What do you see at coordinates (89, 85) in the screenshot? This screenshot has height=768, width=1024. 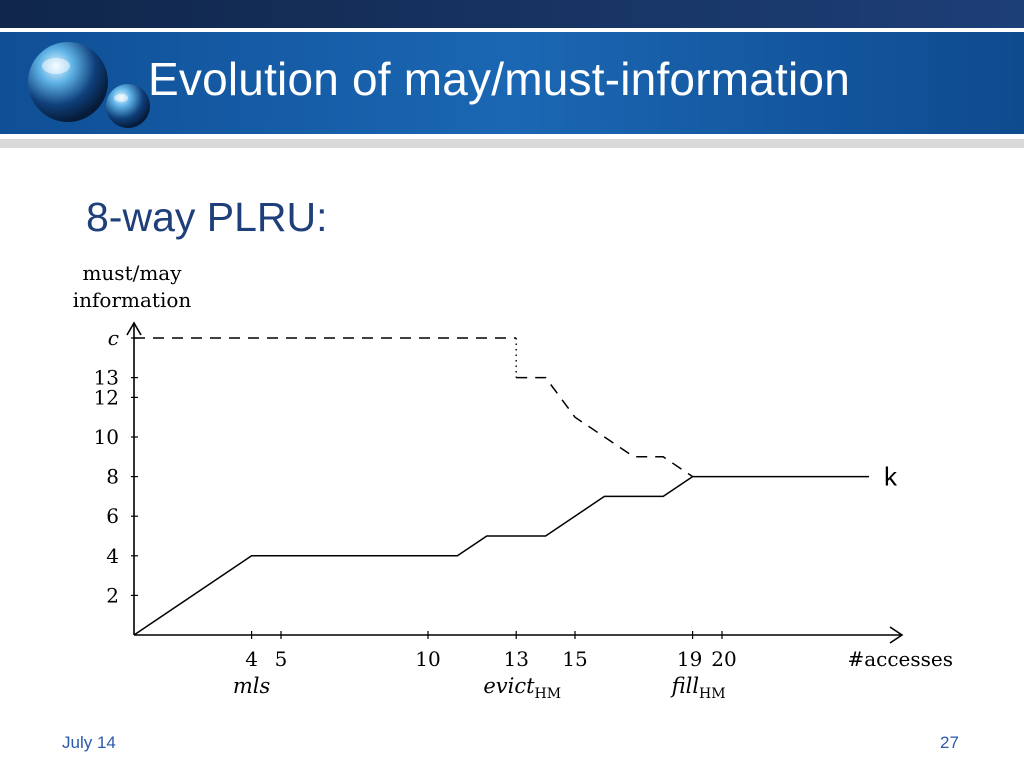 I see `crystal-spheres-icon` at bounding box center [89, 85].